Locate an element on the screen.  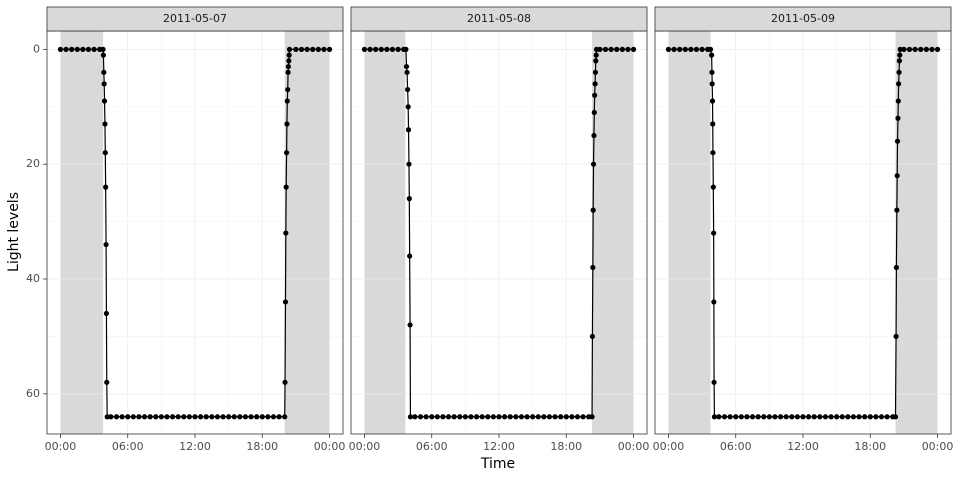
y-tick-label: 20 is located at coordinates (33, 163).